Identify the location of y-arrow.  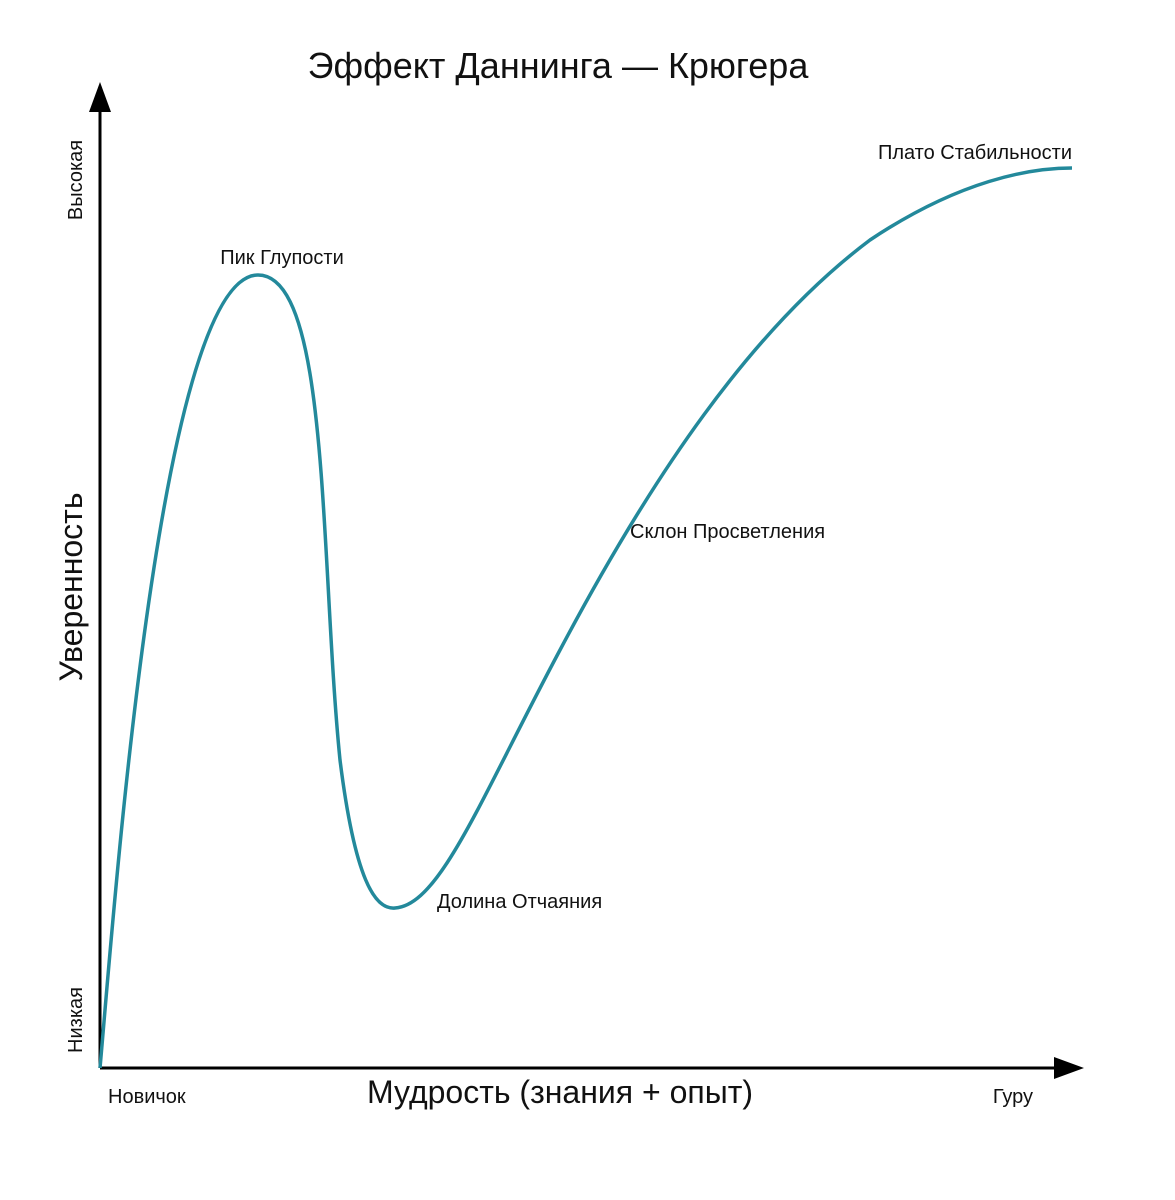
(100, 97).